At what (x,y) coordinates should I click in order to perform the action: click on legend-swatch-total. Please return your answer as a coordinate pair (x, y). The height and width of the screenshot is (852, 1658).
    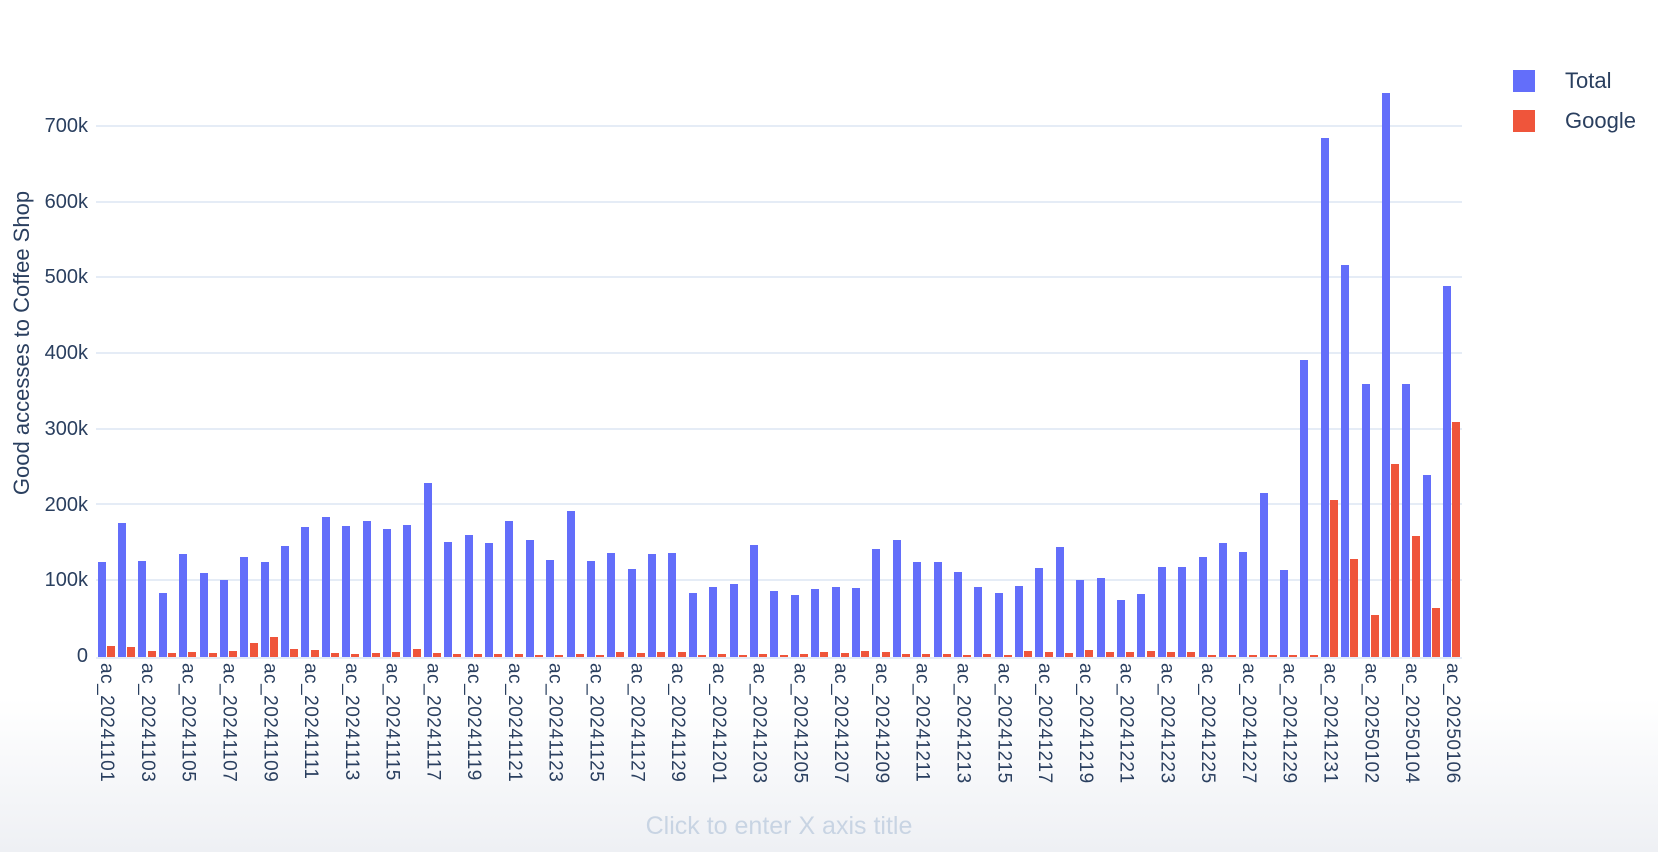
    Looking at the image, I should click on (1524, 81).